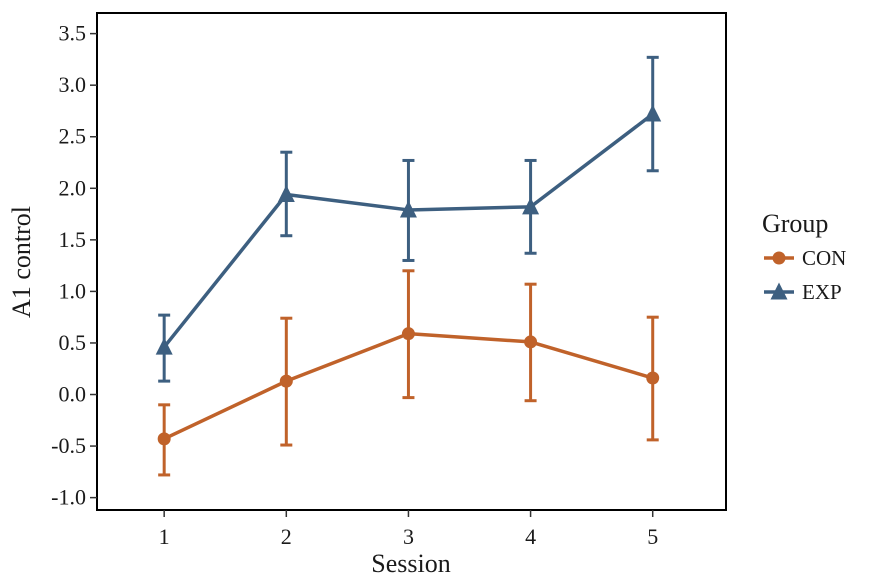 The width and height of the screenshot is (872, 582). Describe the element at coordinates (68, 445) in the screenshot. I see `y-tick-label: -0.5` at that location.